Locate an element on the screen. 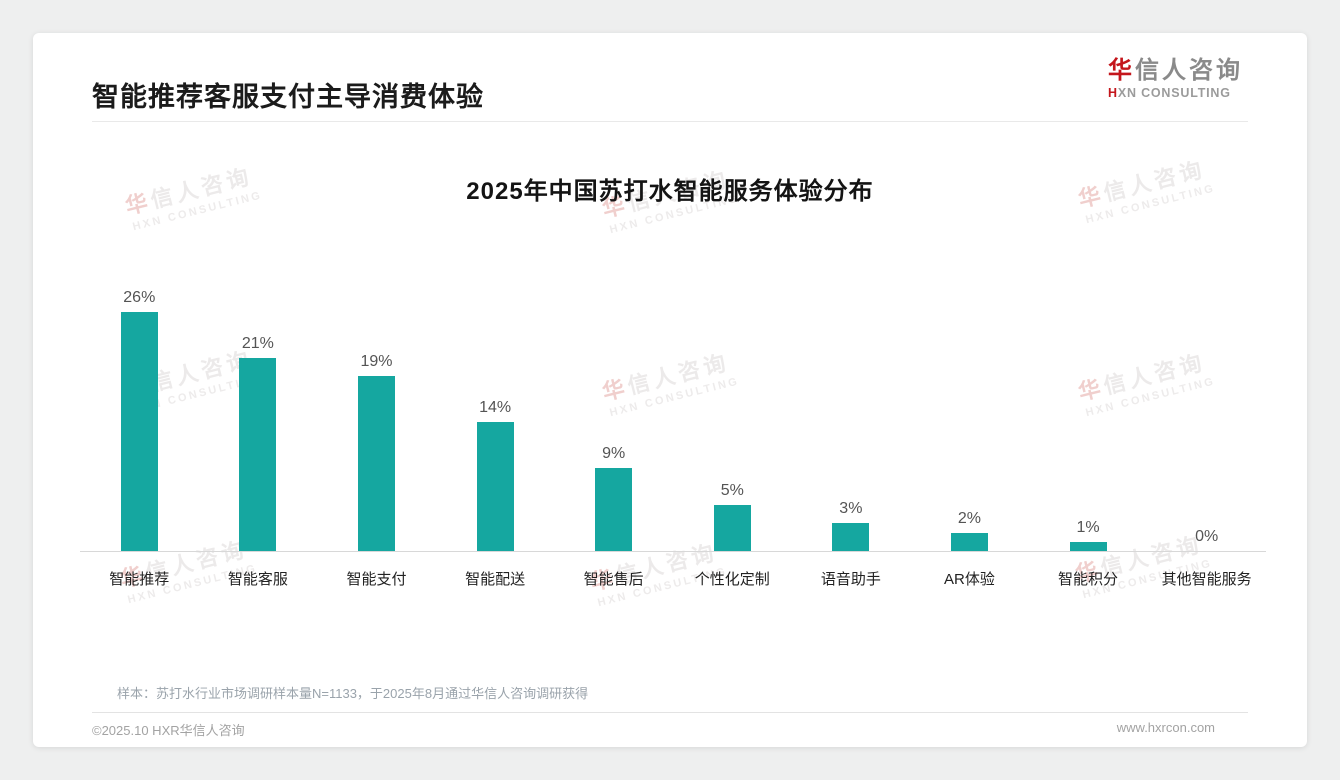 The image size is (1340, 780). category-label: 智能配送 is located at coordinates (495, 579).